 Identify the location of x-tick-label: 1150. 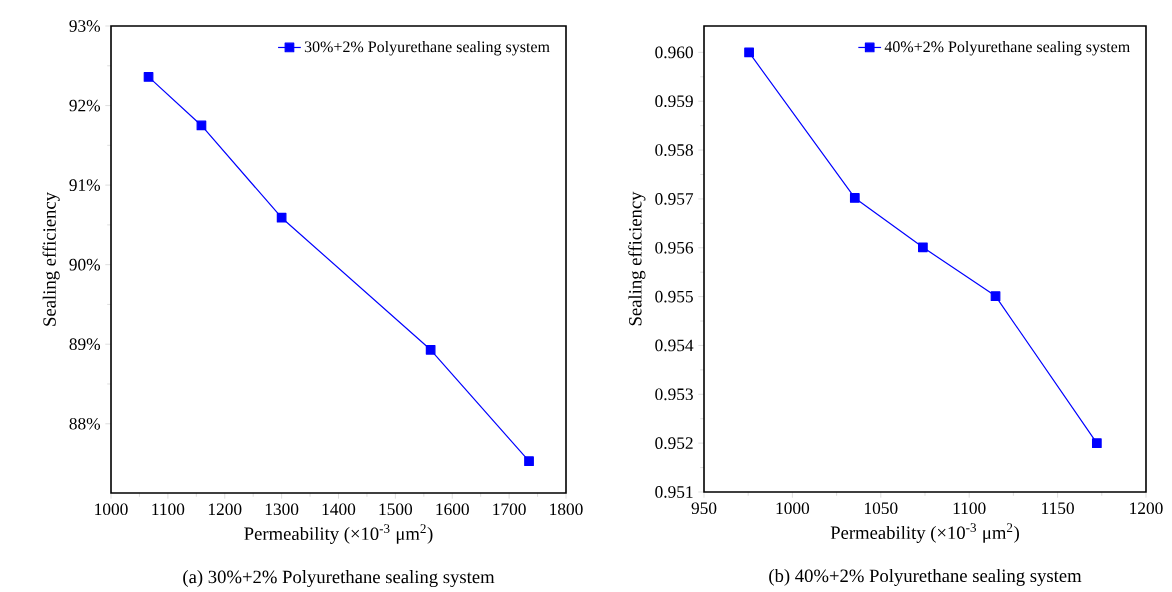
(1058, 508).